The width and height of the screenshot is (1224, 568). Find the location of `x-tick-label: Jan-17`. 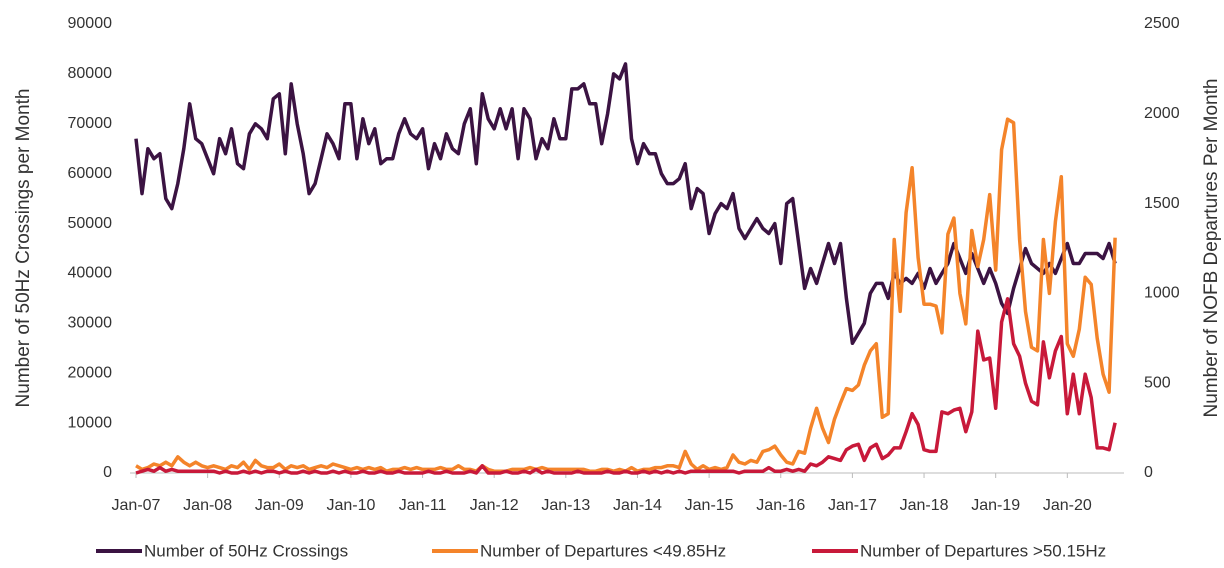

x-tick-label: Jan-17 is located at coordinates (852, 505).